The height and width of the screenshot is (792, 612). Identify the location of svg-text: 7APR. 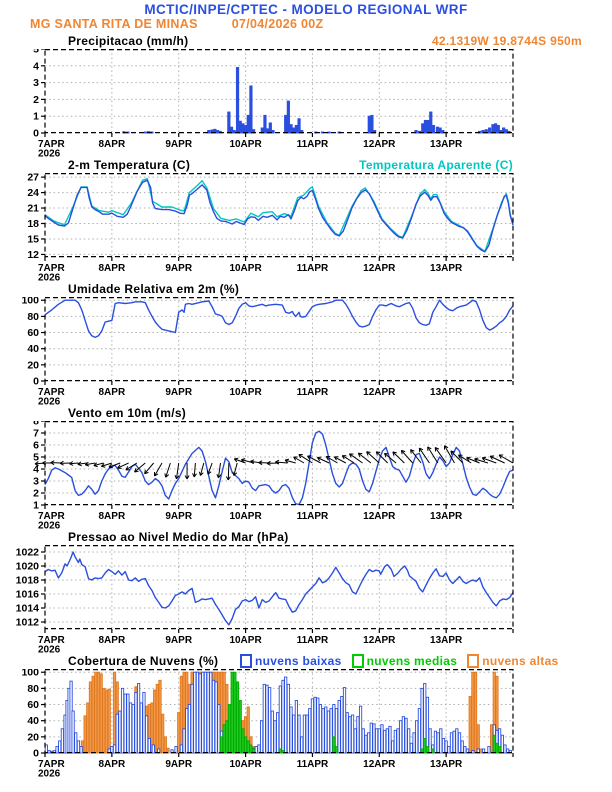
(51, 640).